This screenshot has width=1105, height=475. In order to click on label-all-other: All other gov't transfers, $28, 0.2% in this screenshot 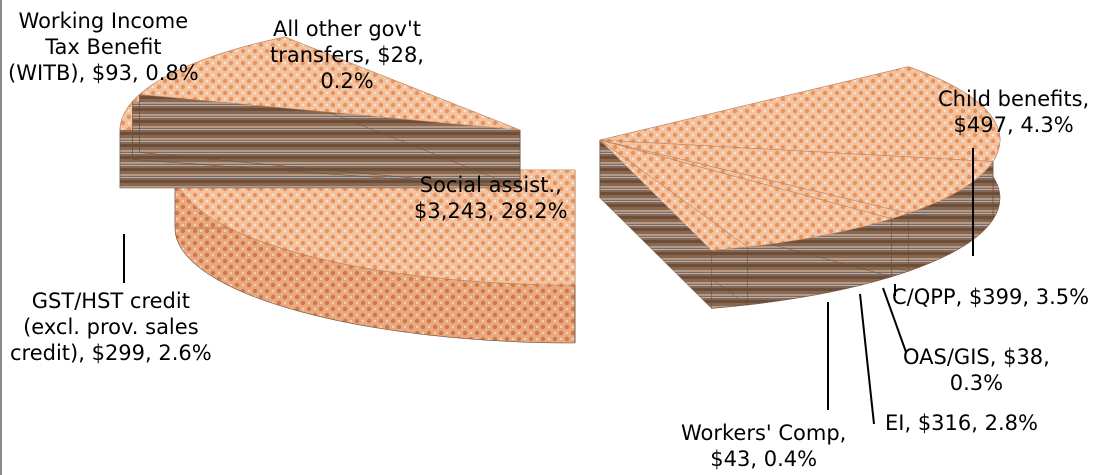, I will do `click(347, 55)`.